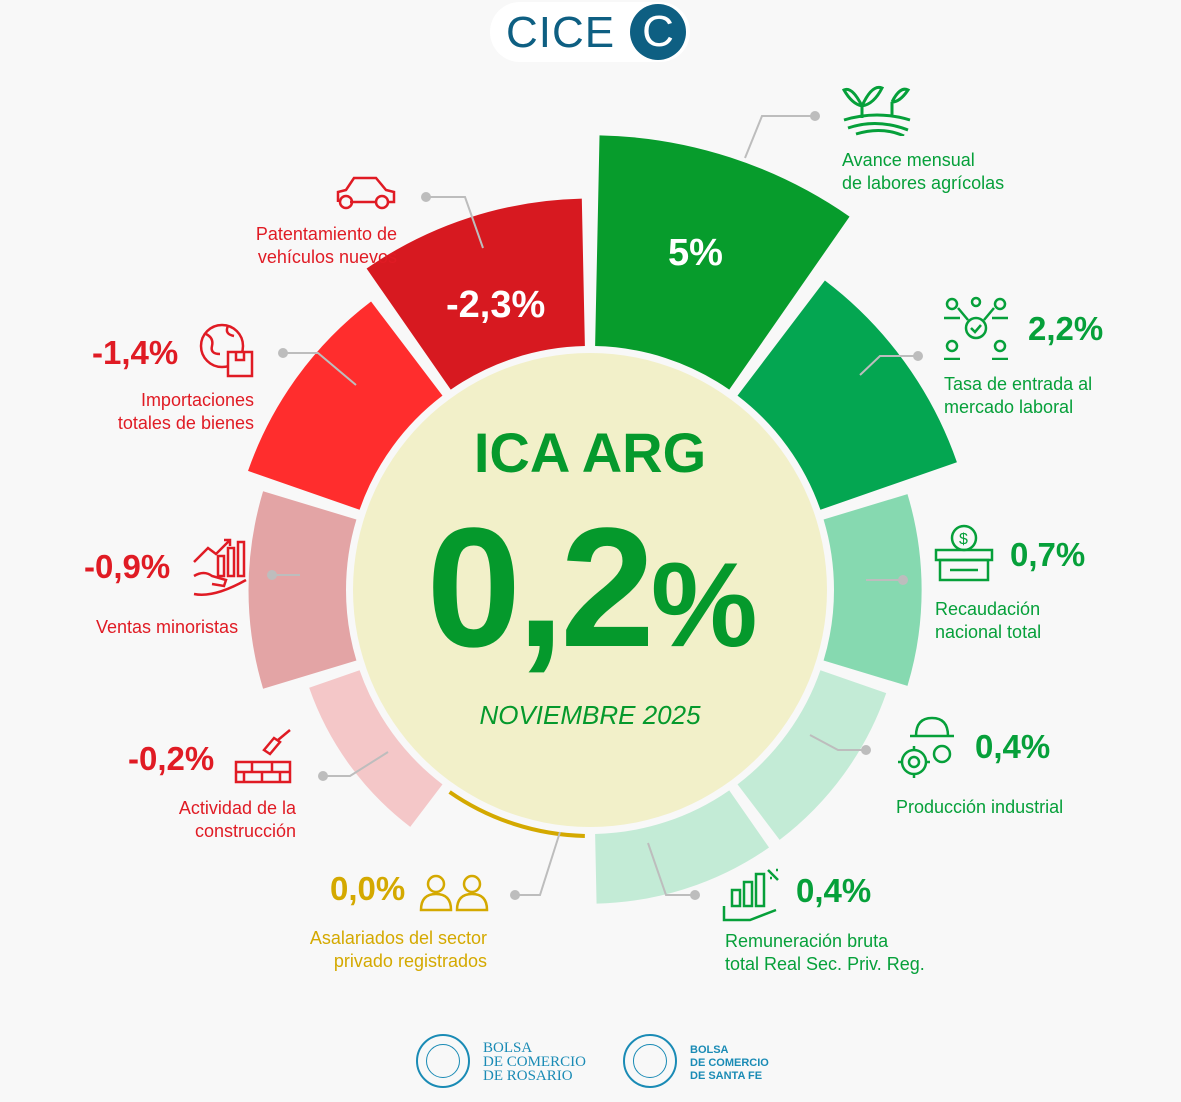 The height and width of the screenshot is (1102, 1181). Describe the element at coordinates (976, 328) in the screenshot. I see `network-people-icon` at that location.